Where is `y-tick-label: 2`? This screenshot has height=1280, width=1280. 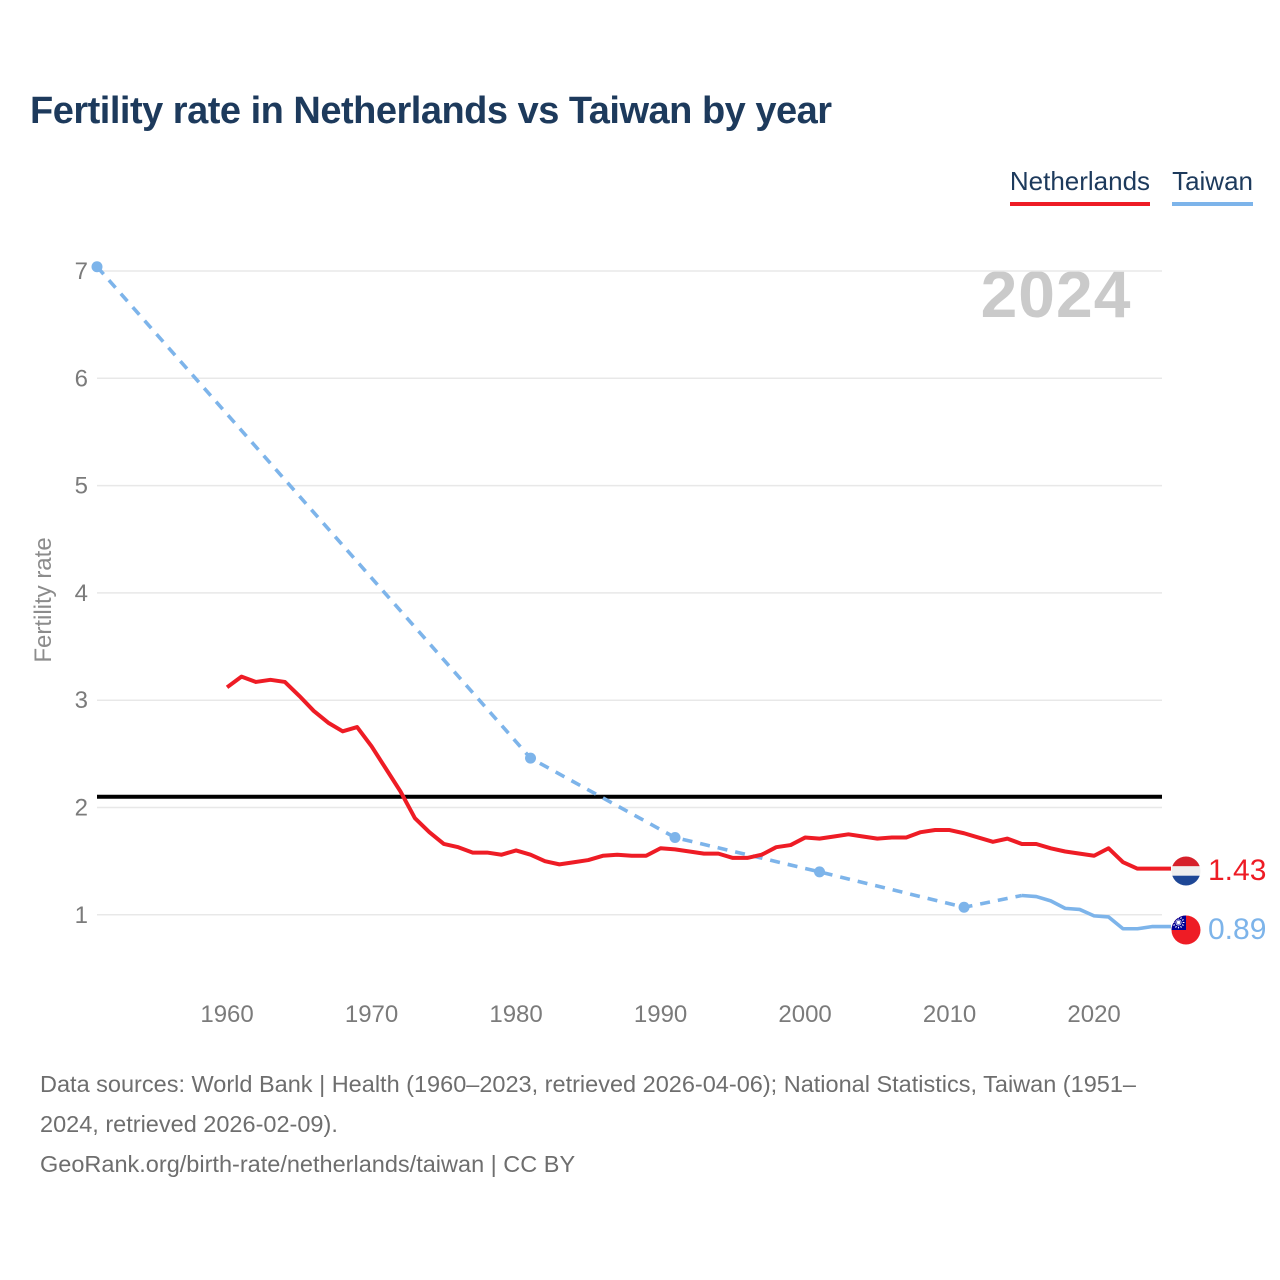
y-tick-label: 2 is located at coordinates (81, 808).